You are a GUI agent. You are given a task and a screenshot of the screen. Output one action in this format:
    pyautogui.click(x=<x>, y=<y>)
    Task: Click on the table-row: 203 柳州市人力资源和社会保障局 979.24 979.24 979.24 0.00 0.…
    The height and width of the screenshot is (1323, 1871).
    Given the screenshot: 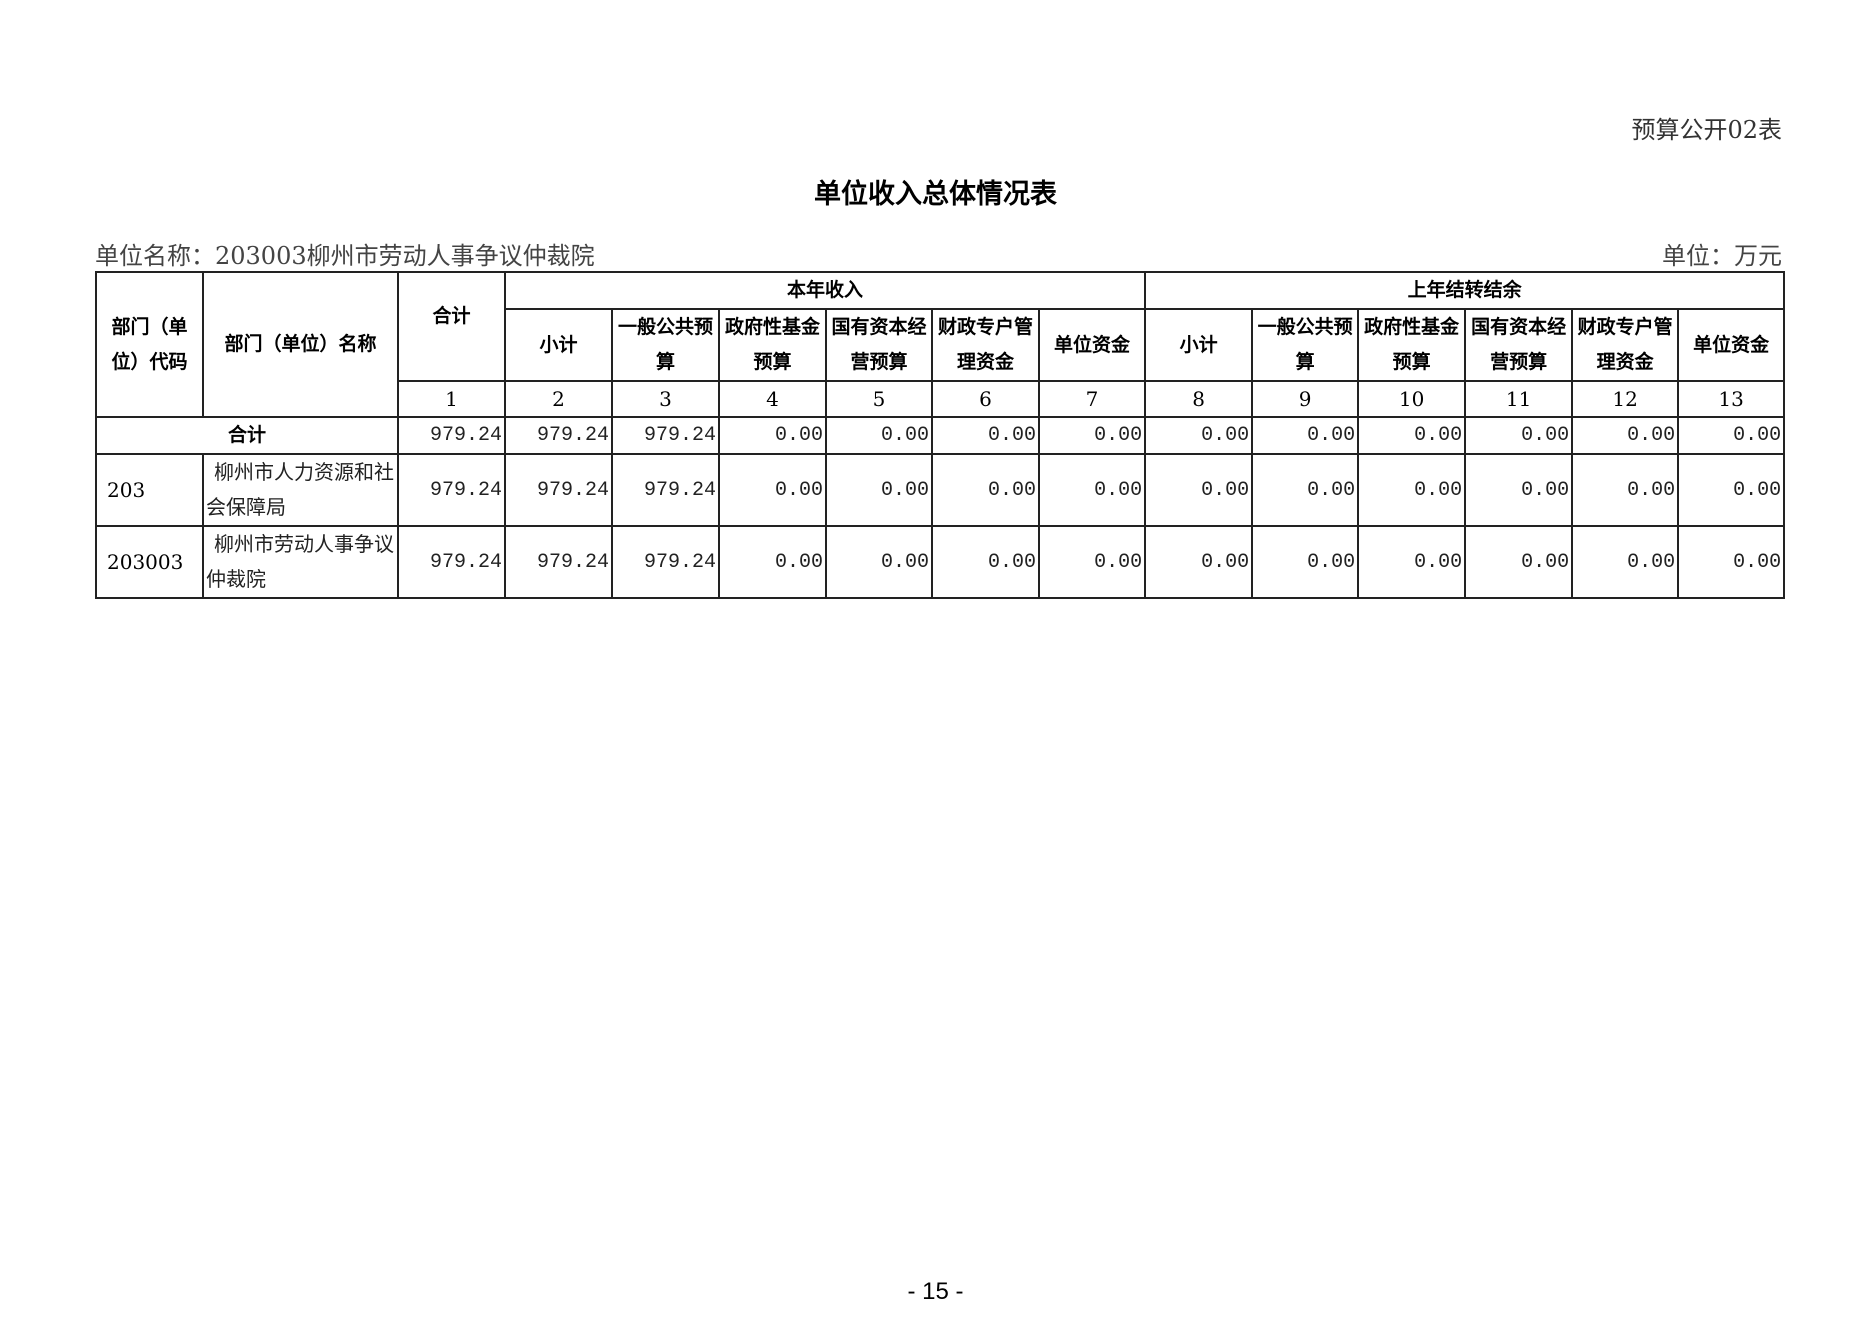 What is the action you would take?
    pyautogui.click(x=983, y=490)
    